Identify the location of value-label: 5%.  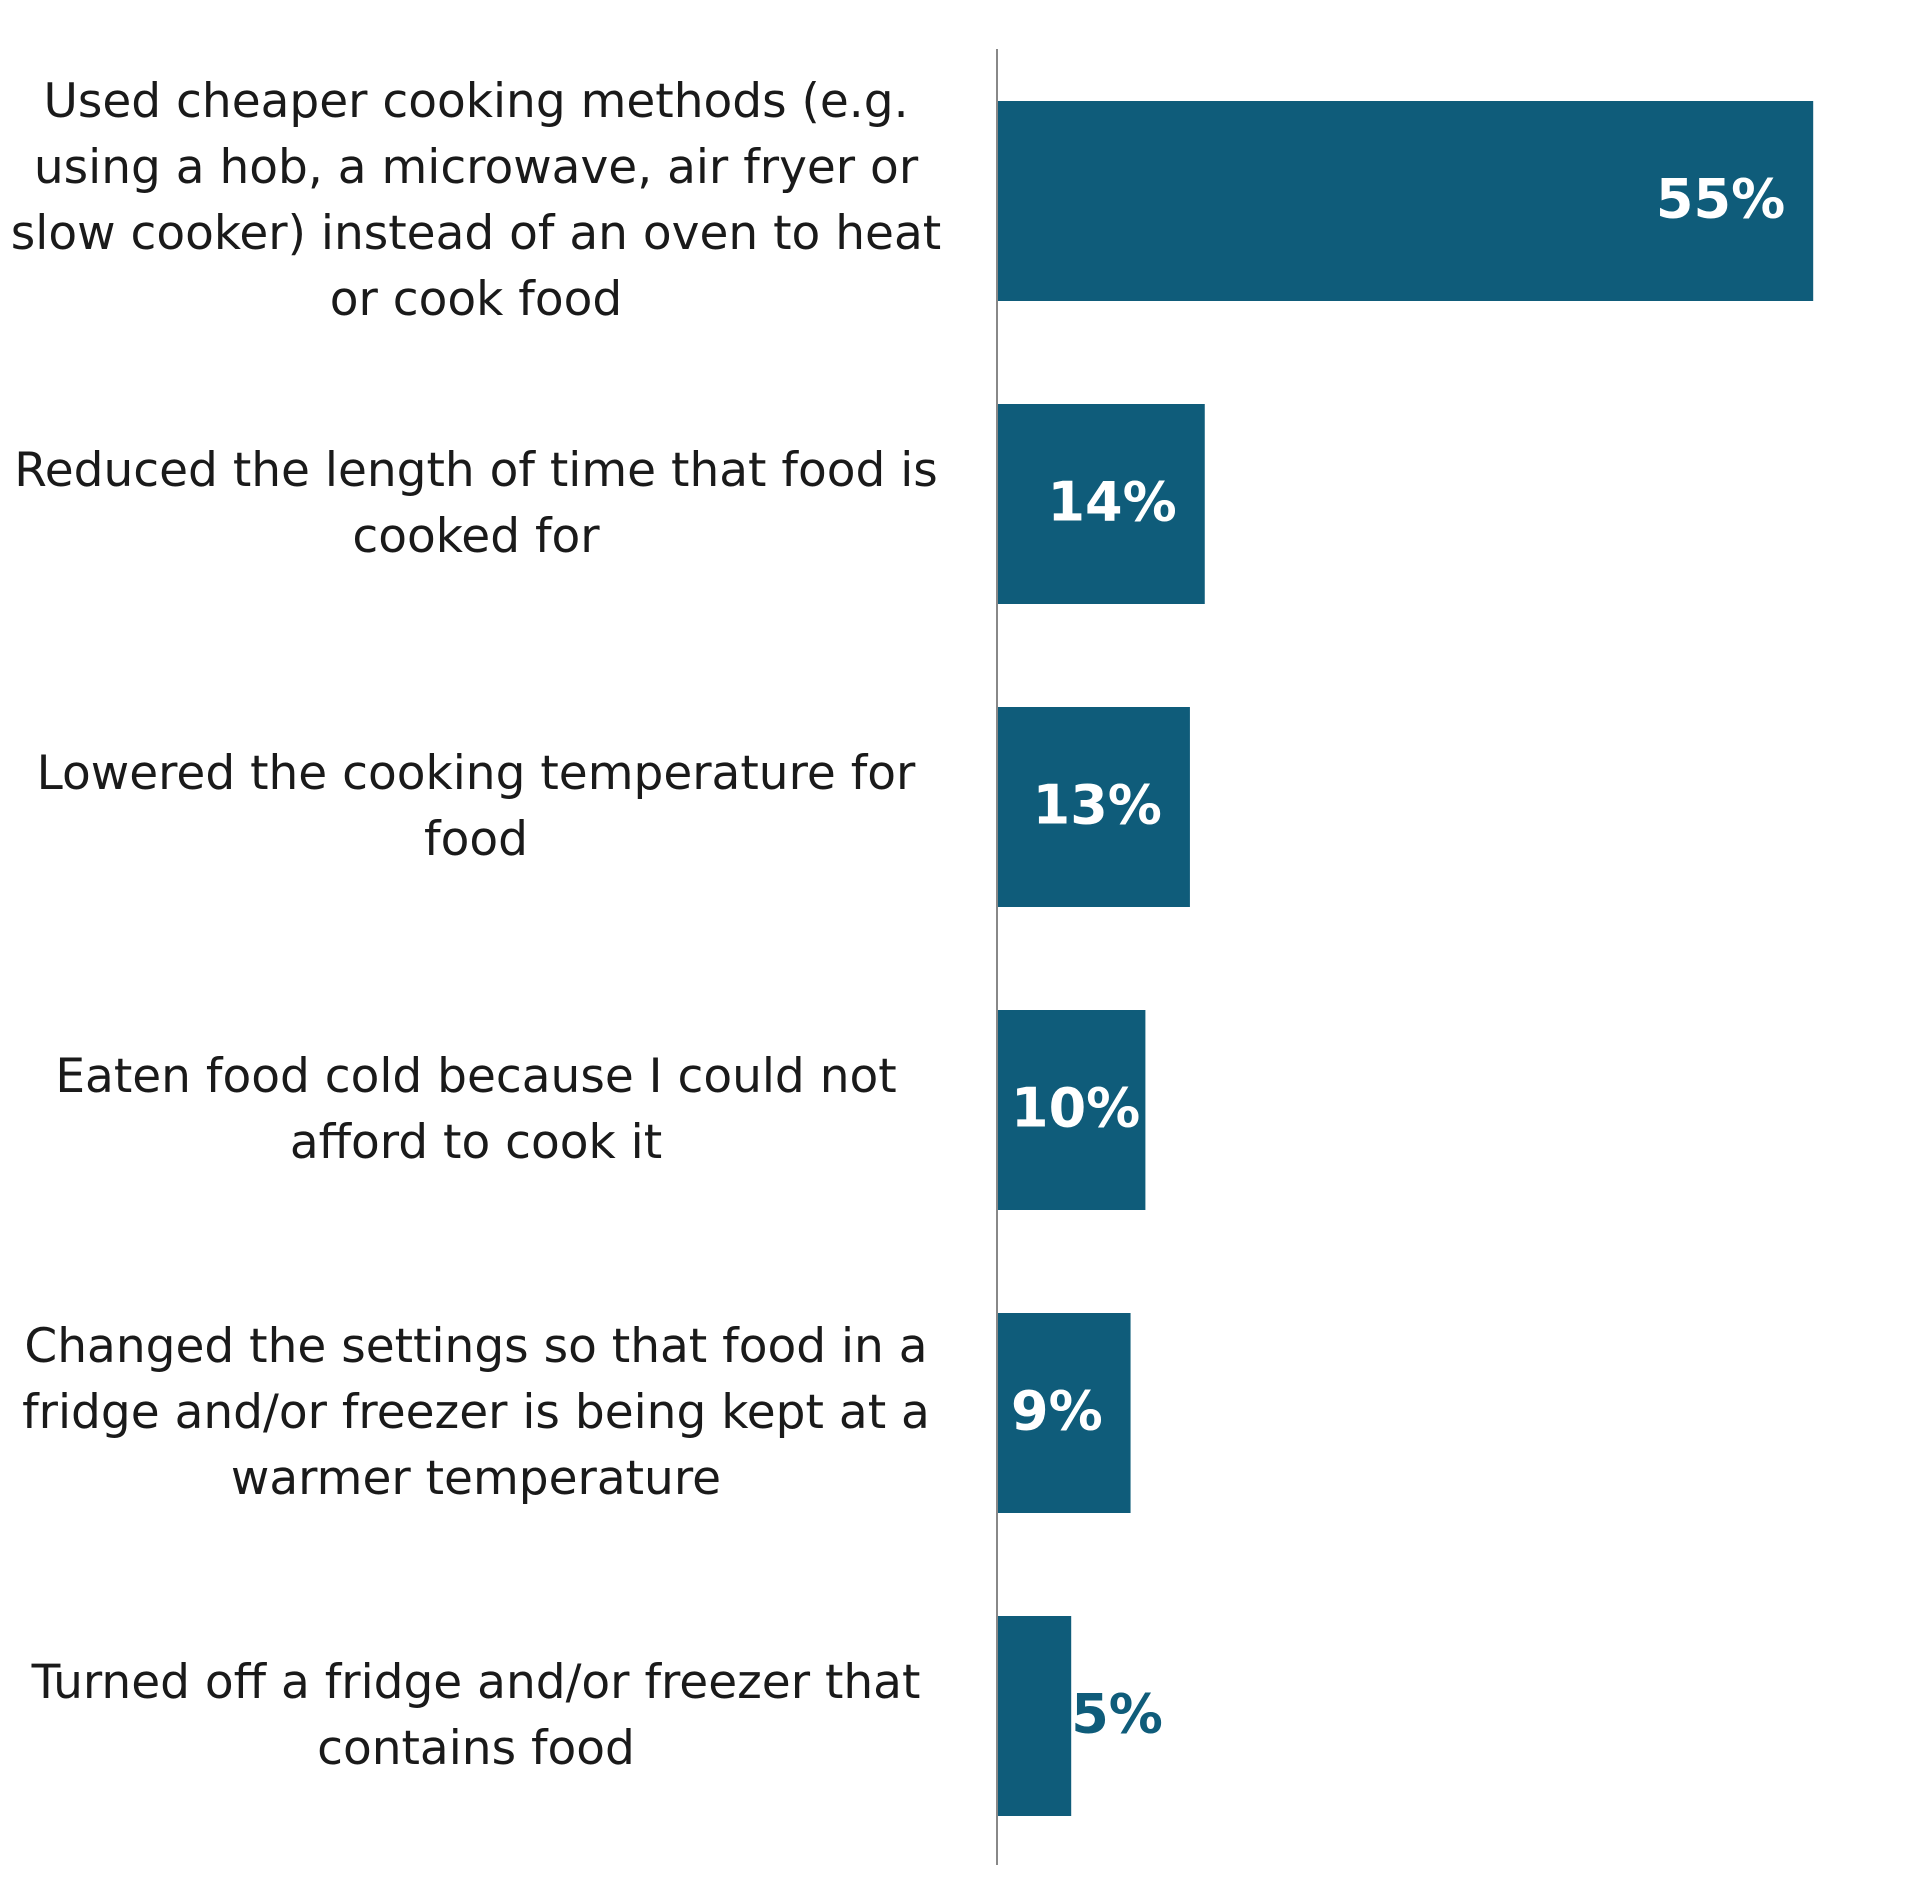
(1117, 1714).